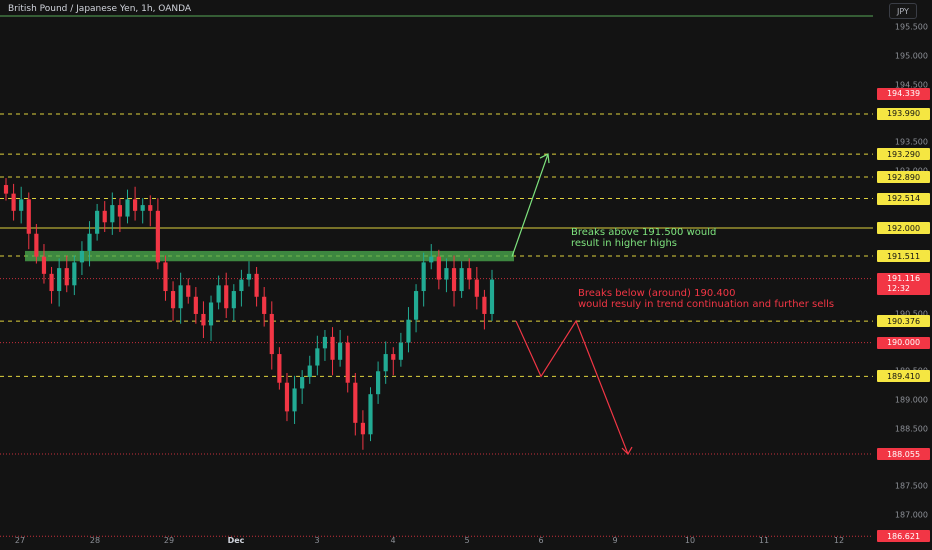 This screenshot has width=932, height=550. Describe the element at coordinates (572, 387) in the screenshot. I see `down-arrow-path` at that location.